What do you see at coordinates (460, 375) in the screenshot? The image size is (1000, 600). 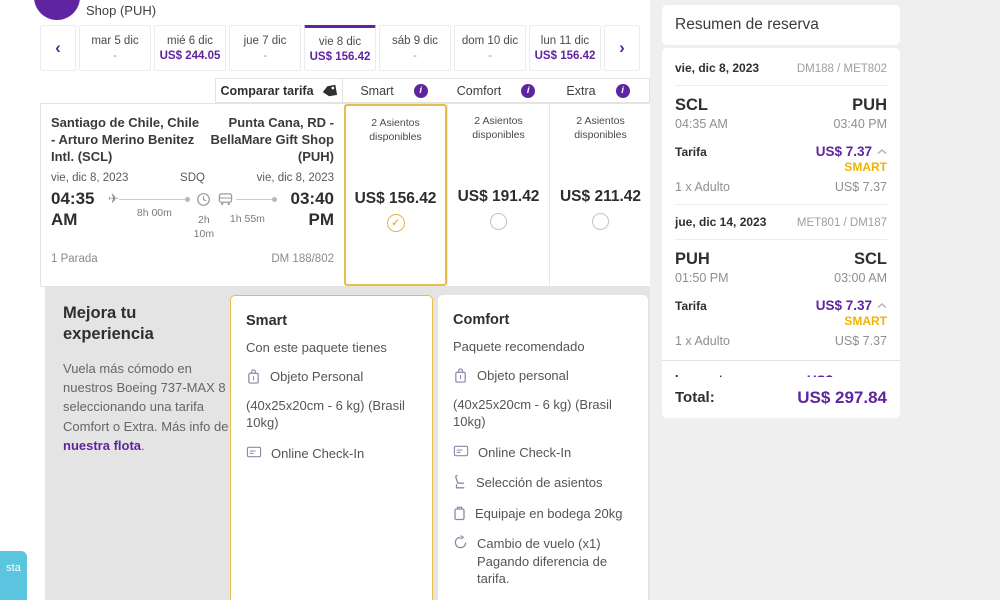 I see `personal-item-icon` at bounding box center [460, 375].